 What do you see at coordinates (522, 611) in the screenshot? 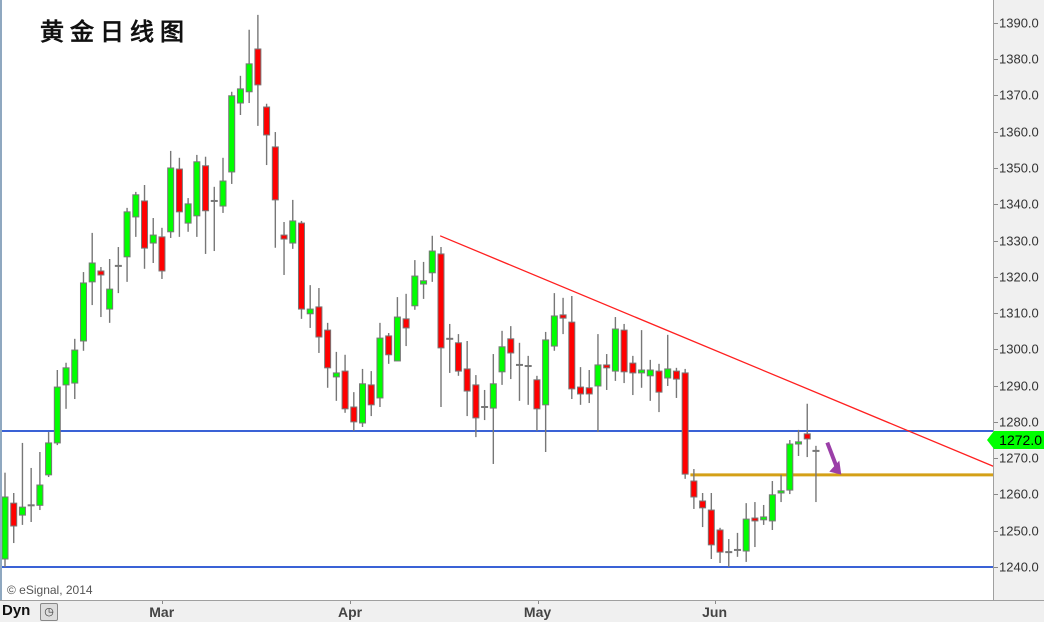
I see `time-axis-bar: Dyn ◷ Mar Apr May Jun` at bounding box center [522, 611].